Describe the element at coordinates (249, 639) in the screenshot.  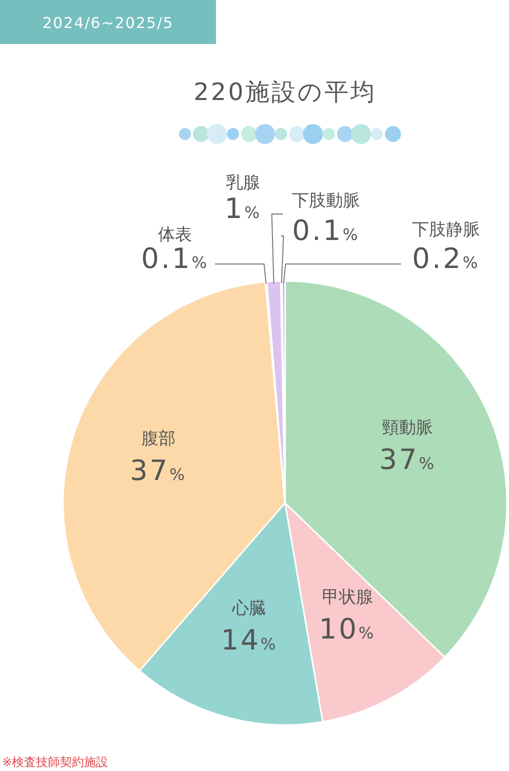
I see `data-label: 14%` at that location.